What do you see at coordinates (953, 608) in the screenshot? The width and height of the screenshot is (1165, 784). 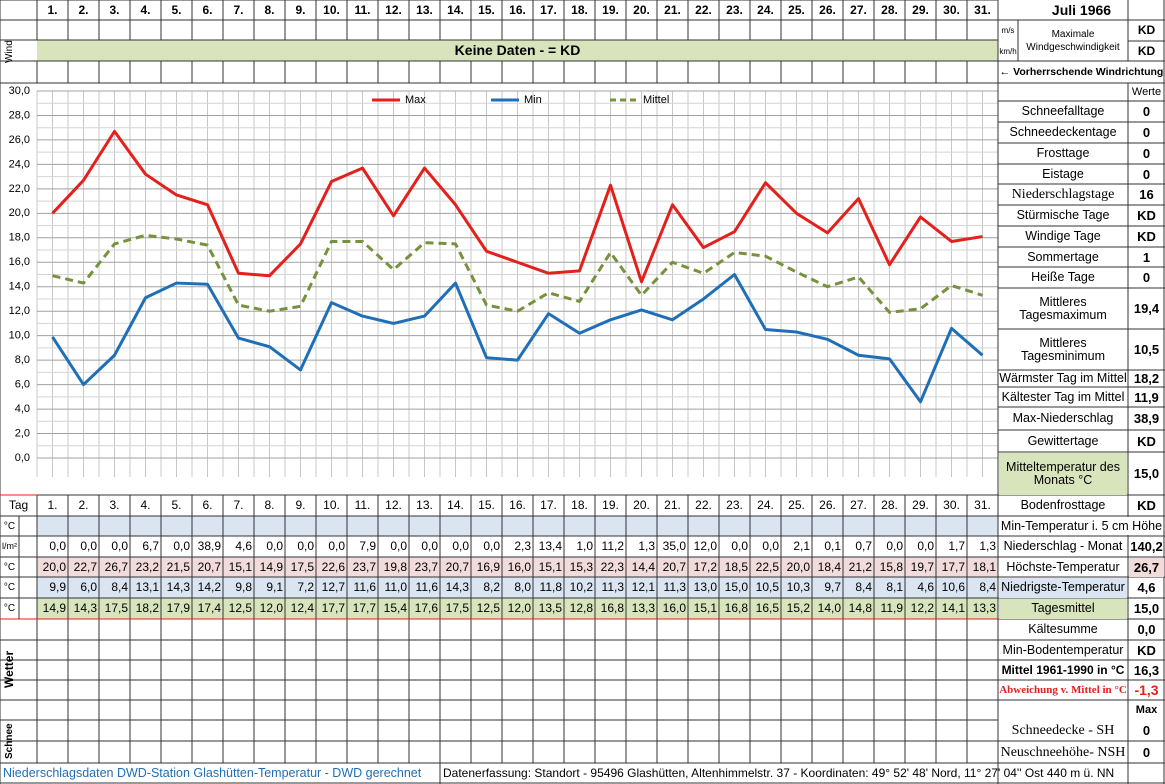 I see `table-value: 14,1` at bounding box center [953, 608].